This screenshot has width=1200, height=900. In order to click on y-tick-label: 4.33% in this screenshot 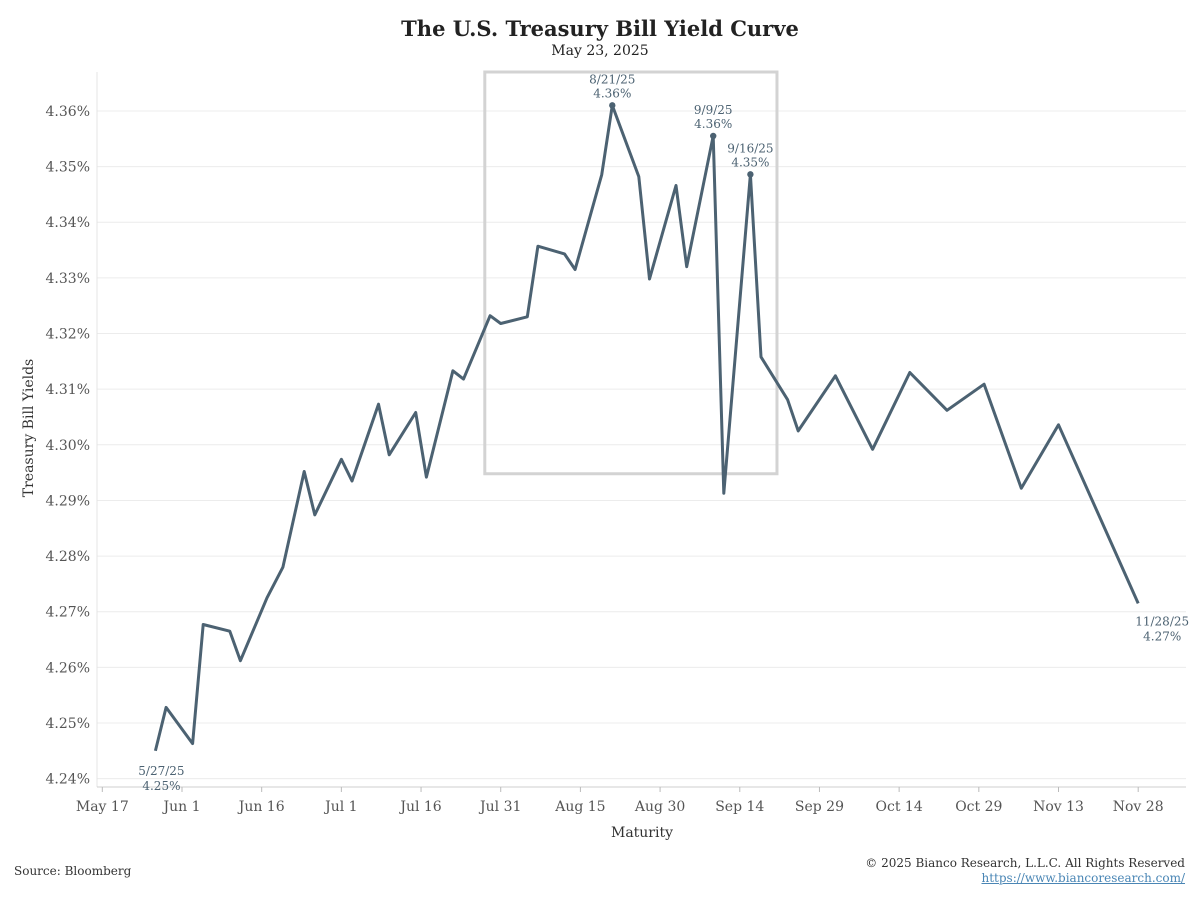, I will do `click(68, 279)`.